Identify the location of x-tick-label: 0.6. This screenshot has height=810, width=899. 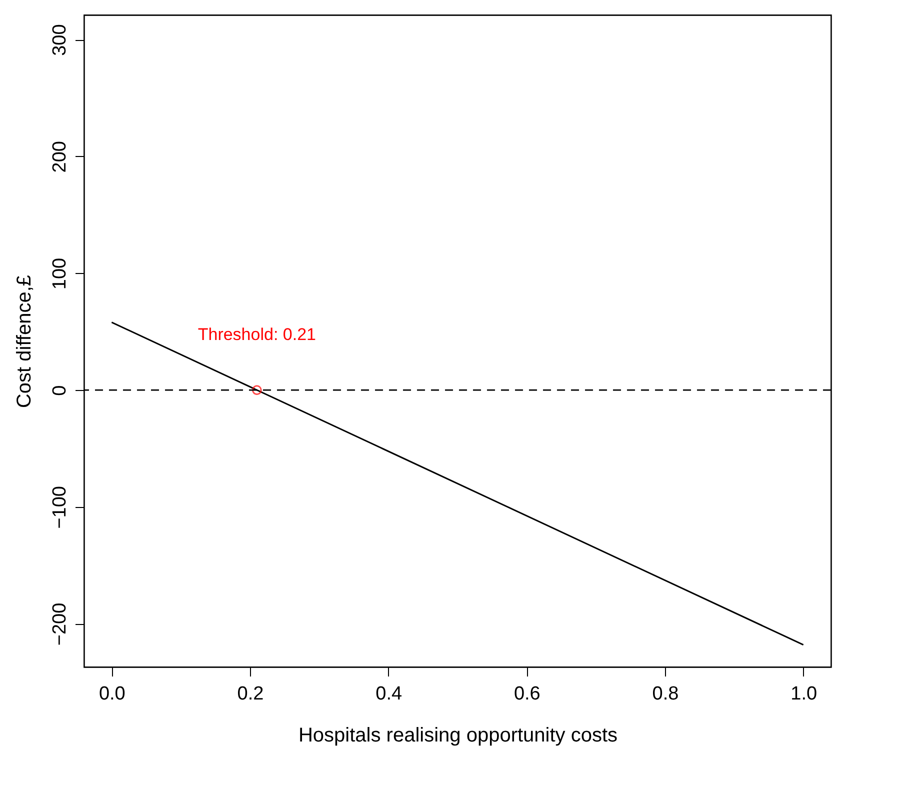
(527, 694).